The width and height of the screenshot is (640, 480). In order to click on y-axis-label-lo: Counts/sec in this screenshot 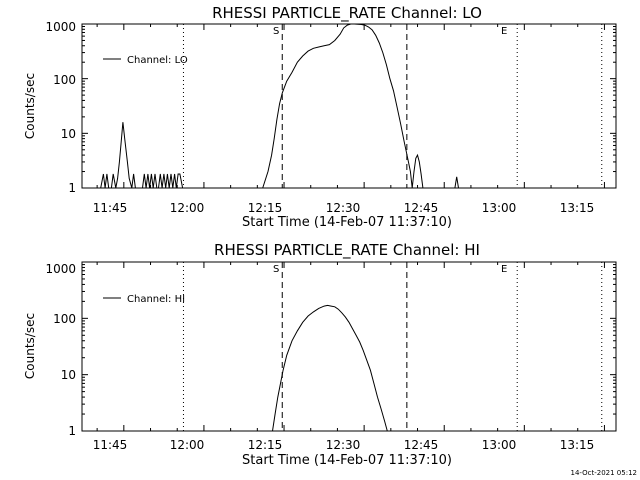, I will do `click(30, 106)`.